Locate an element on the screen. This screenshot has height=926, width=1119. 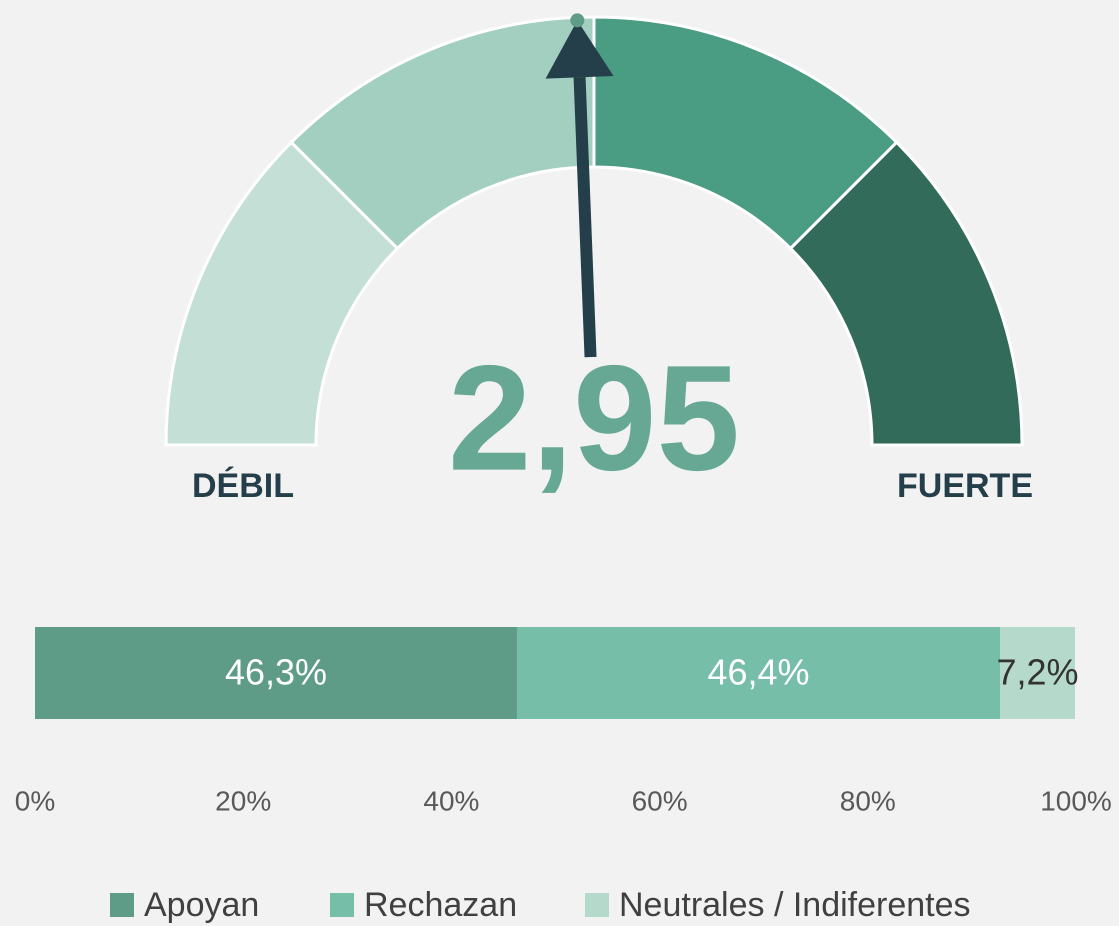
x-tick-label: 40% is located at coordinates (451, 800).